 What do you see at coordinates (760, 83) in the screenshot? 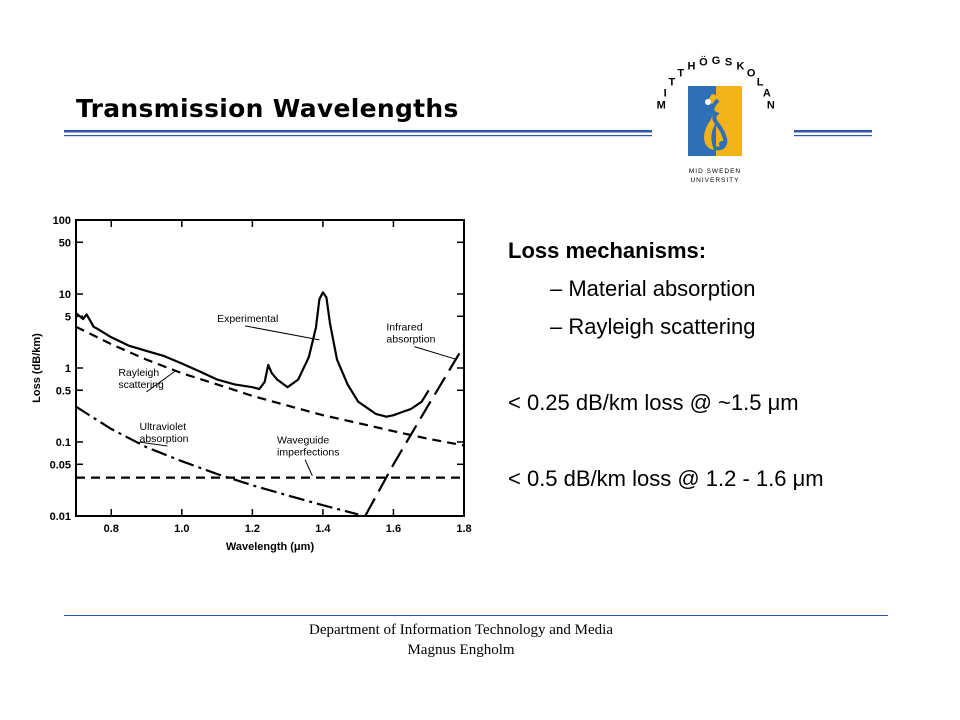
I see `logo-letter: L` at bounding box center [760, 83].